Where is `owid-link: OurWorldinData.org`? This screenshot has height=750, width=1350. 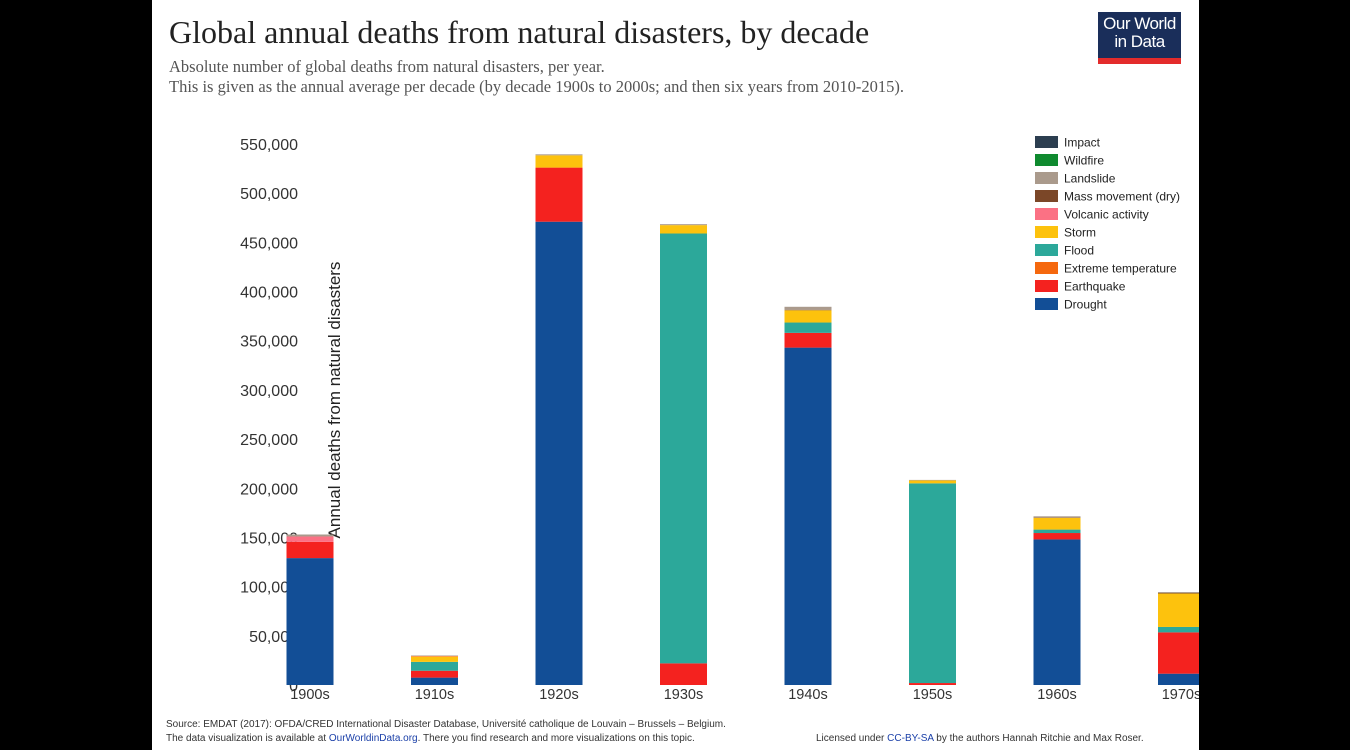 owid-link: OurWorldinData.org is located at coordinates (373, 738).